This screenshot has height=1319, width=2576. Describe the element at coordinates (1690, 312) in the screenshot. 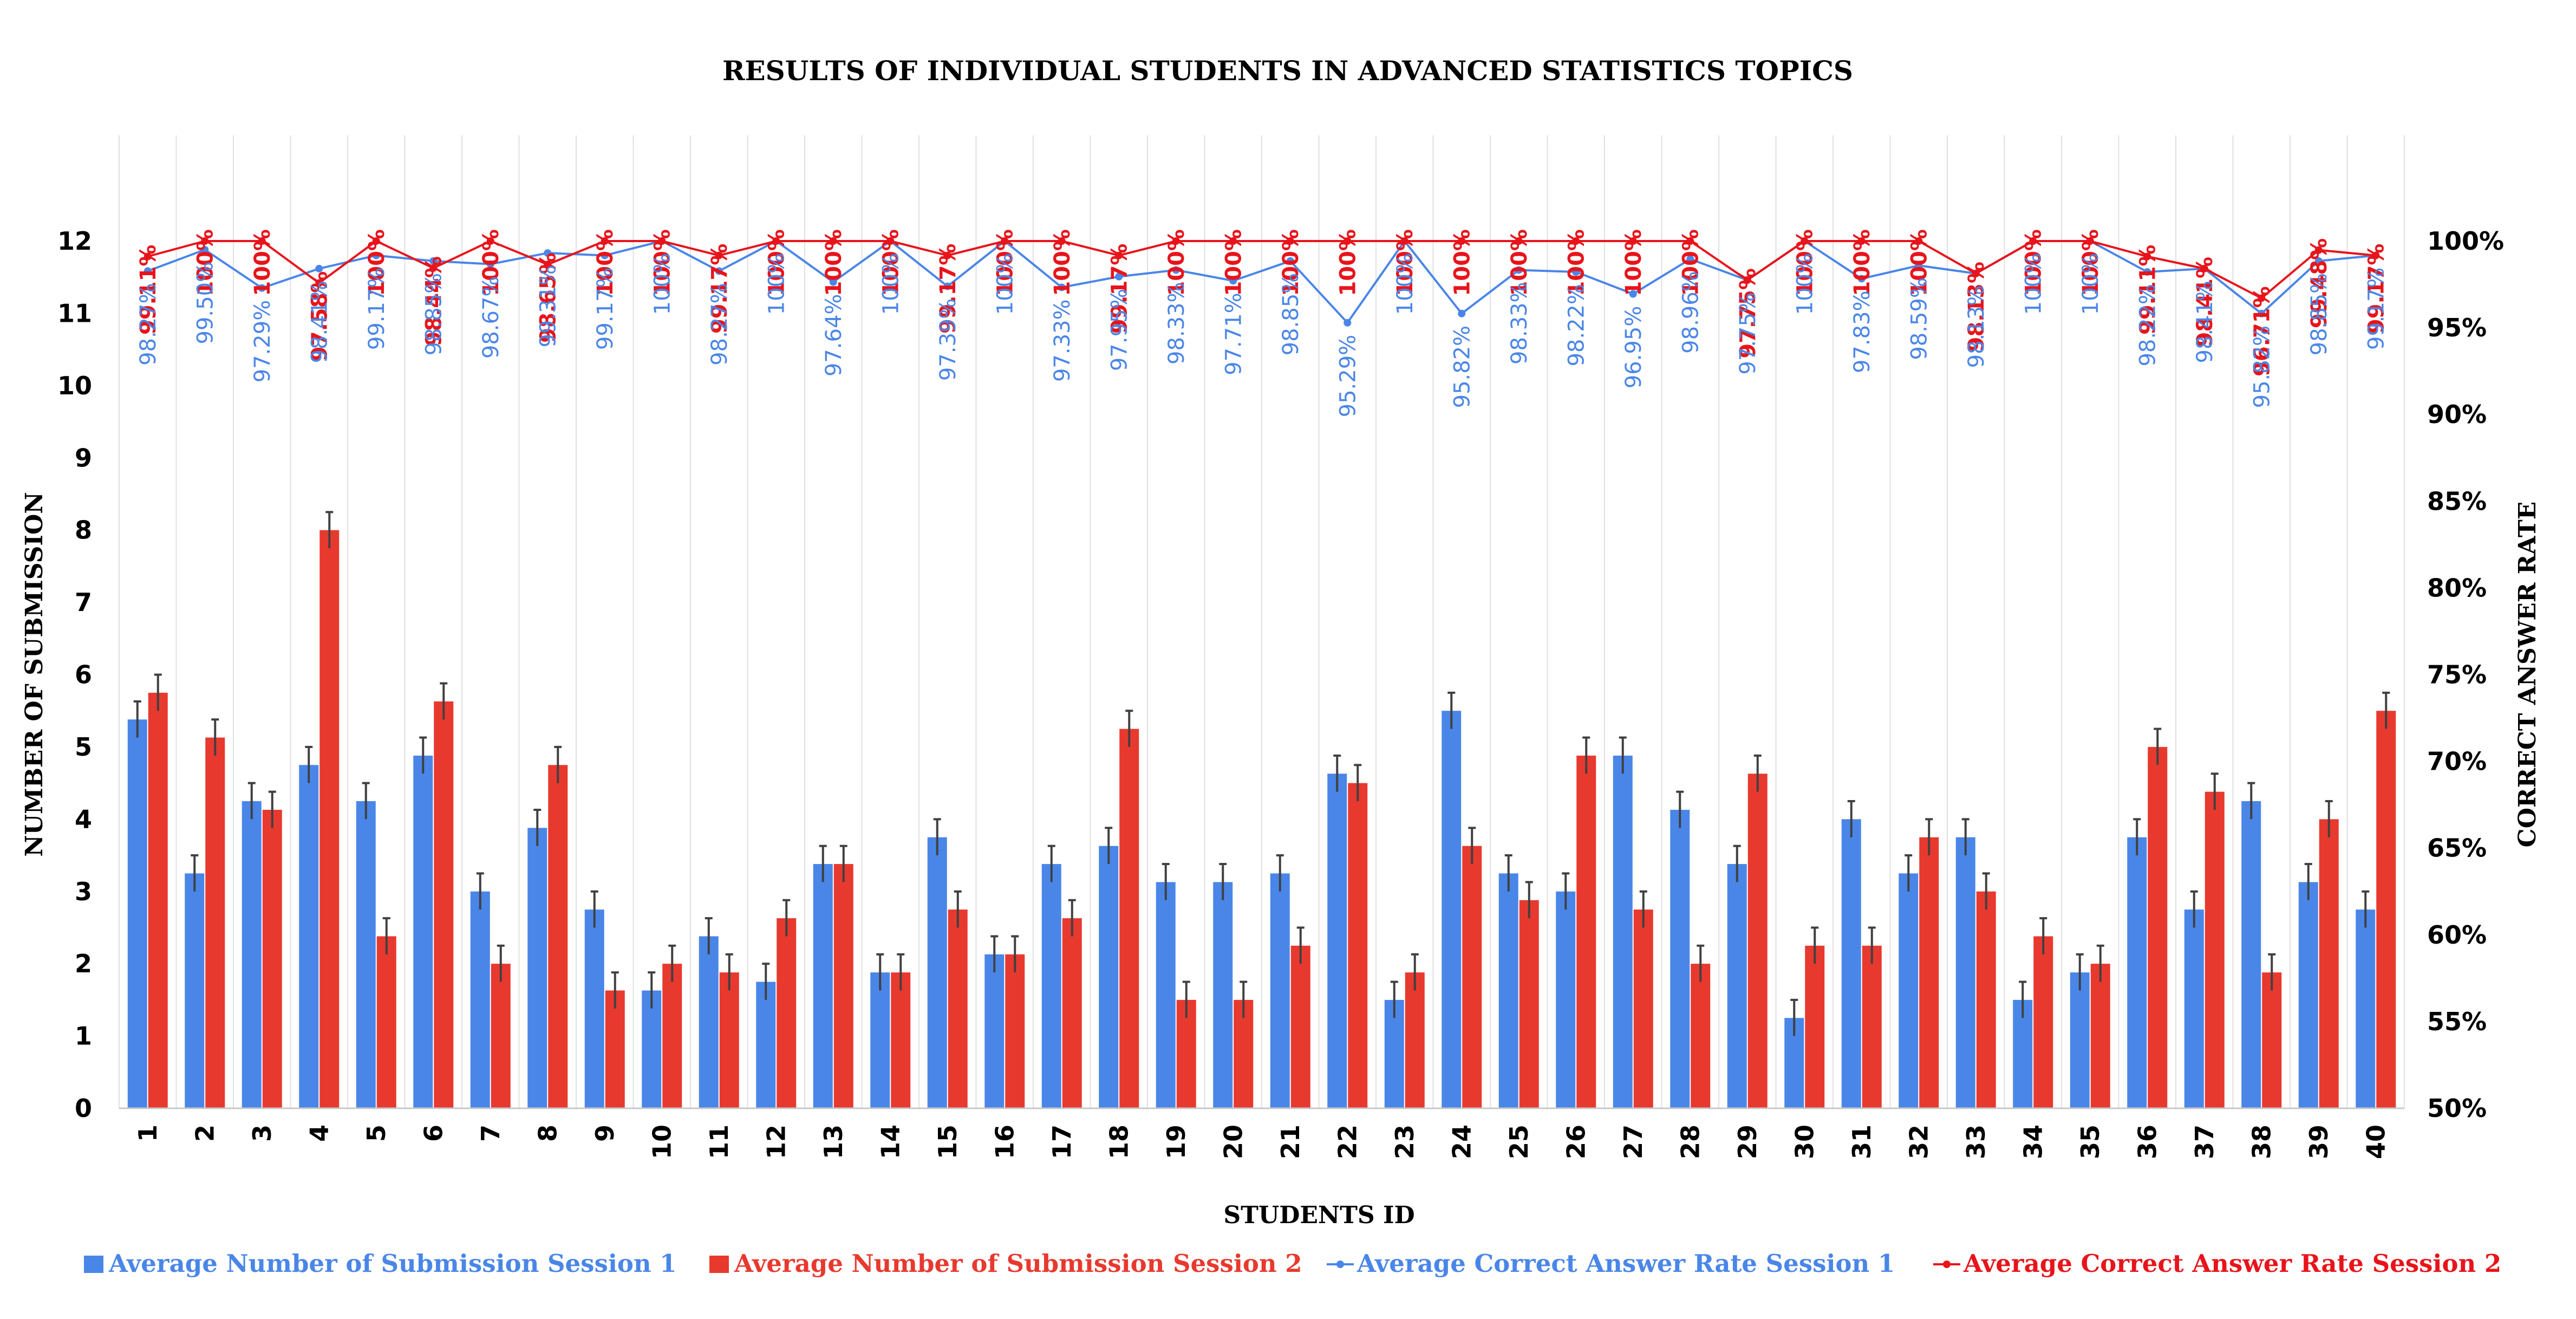

I see `data-label-session1: 98.96%` at that location.